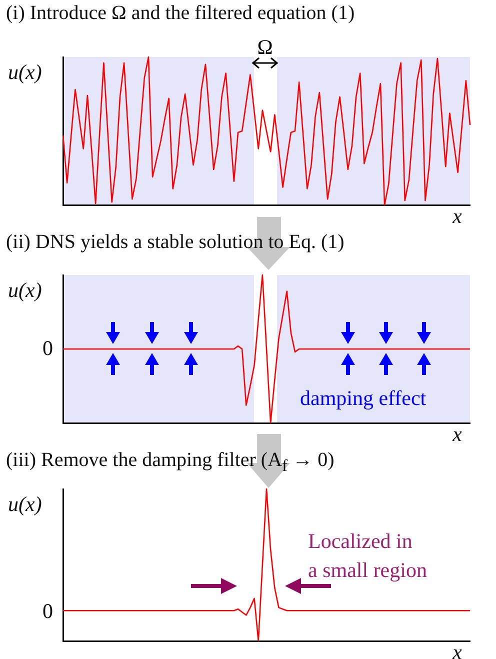  What do you see at coordinates (368, 555) in the screenshot?
I see `annotation: Localized in a small region` at bounding box center [368, 555].